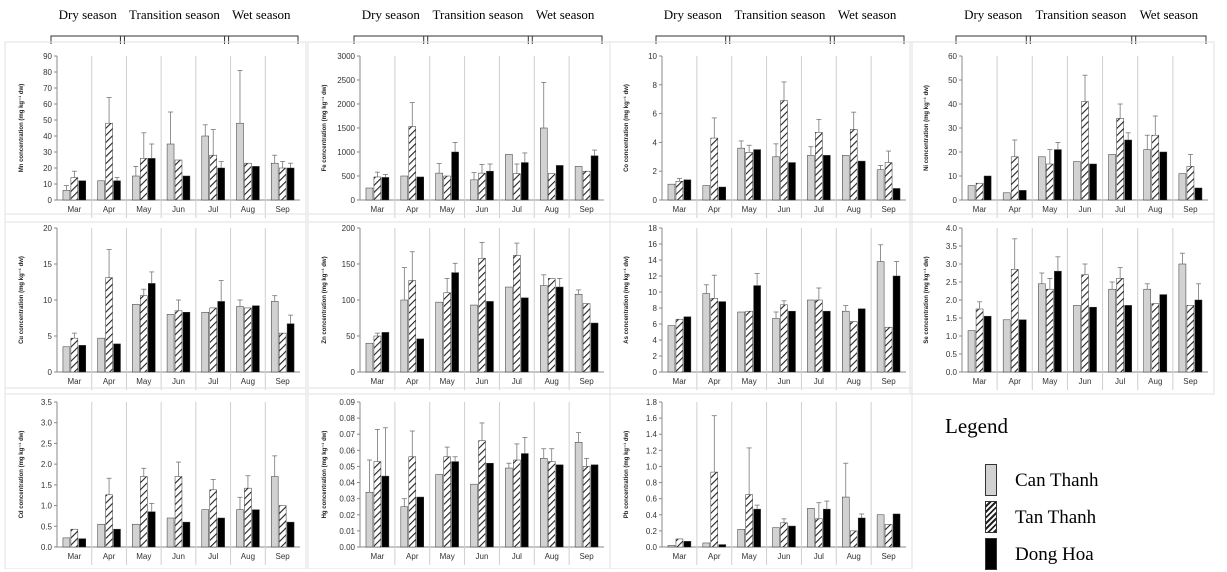 Image resolution: width=1227 pixels, height=572 pixels. I want to click on y-tick-label: 4, so click(655, 340).